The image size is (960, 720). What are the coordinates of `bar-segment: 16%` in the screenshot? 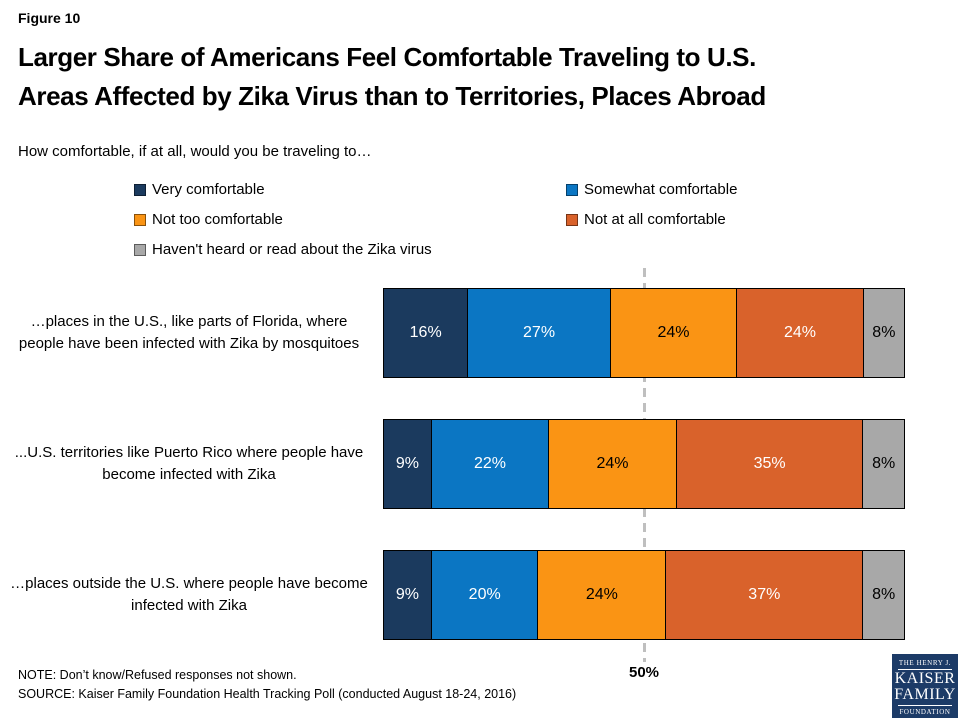 It's located at (425, 333).